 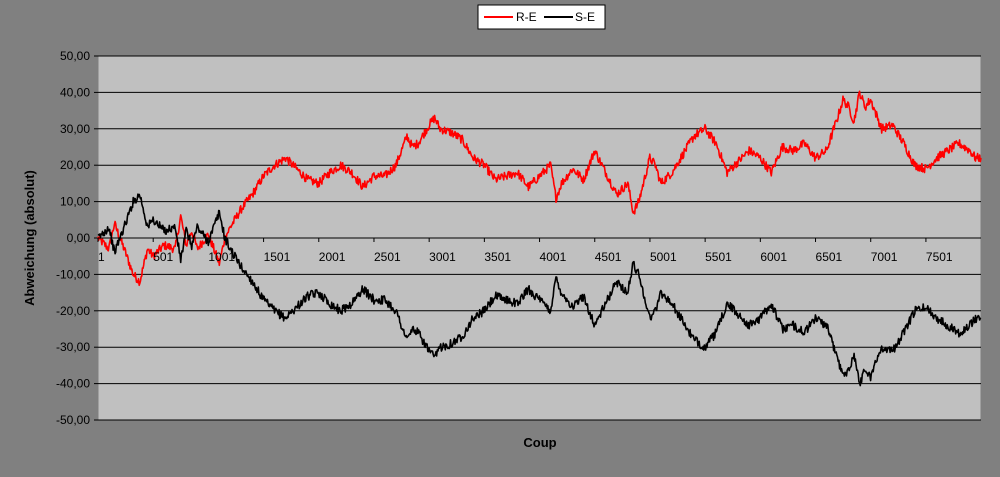 I want to click on y-tick-label: 40,00, so click(x=75, y=92).